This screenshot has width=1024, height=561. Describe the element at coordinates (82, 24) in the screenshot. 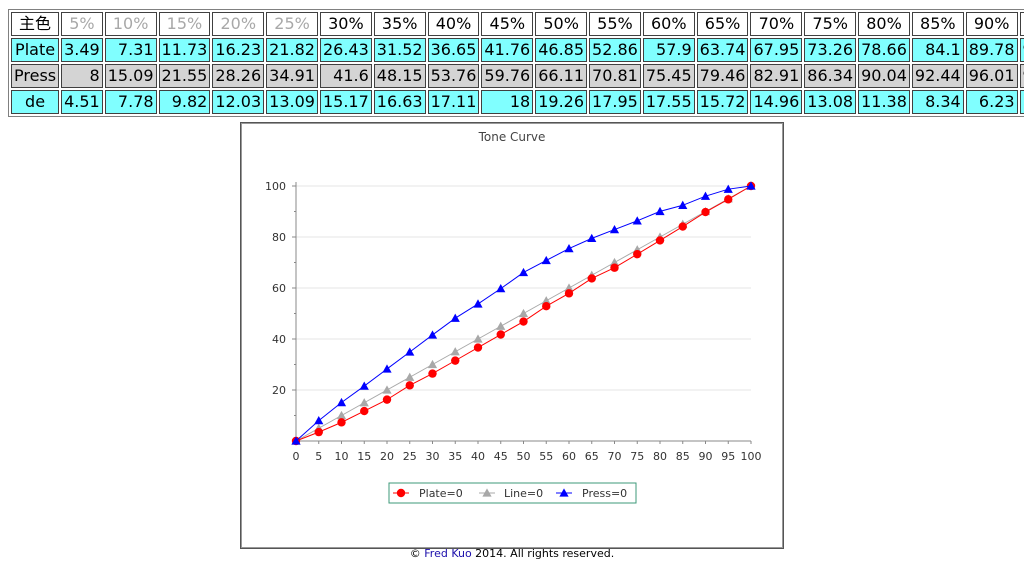

I see `table-header-cell: 5%` at that location.